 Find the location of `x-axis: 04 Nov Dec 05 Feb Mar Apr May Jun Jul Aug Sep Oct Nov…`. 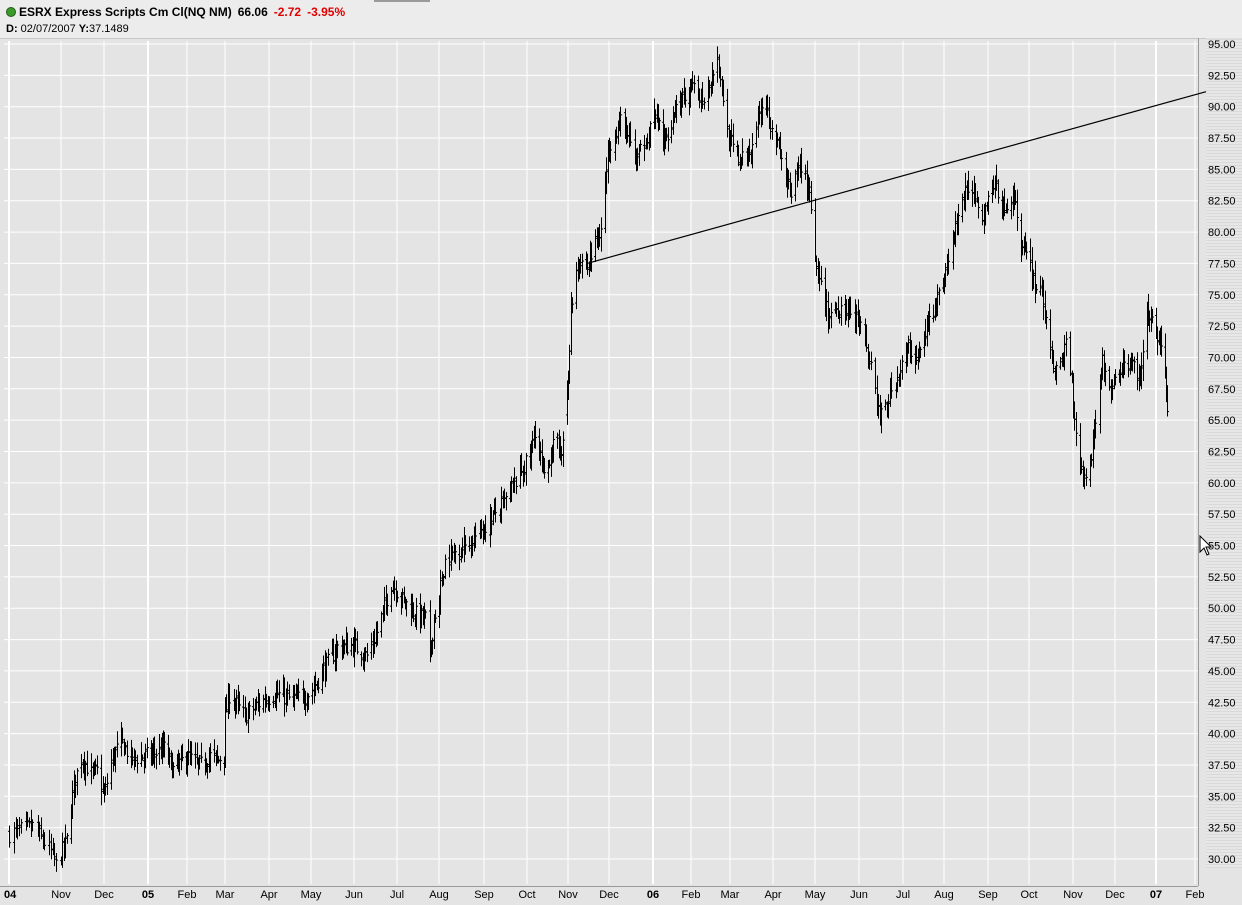

x-axis: 04 Nov Dec 05 Feb Mar Apr May Jun Jul Aug Sep Oct Nov… is located at coordinates (604, 895).